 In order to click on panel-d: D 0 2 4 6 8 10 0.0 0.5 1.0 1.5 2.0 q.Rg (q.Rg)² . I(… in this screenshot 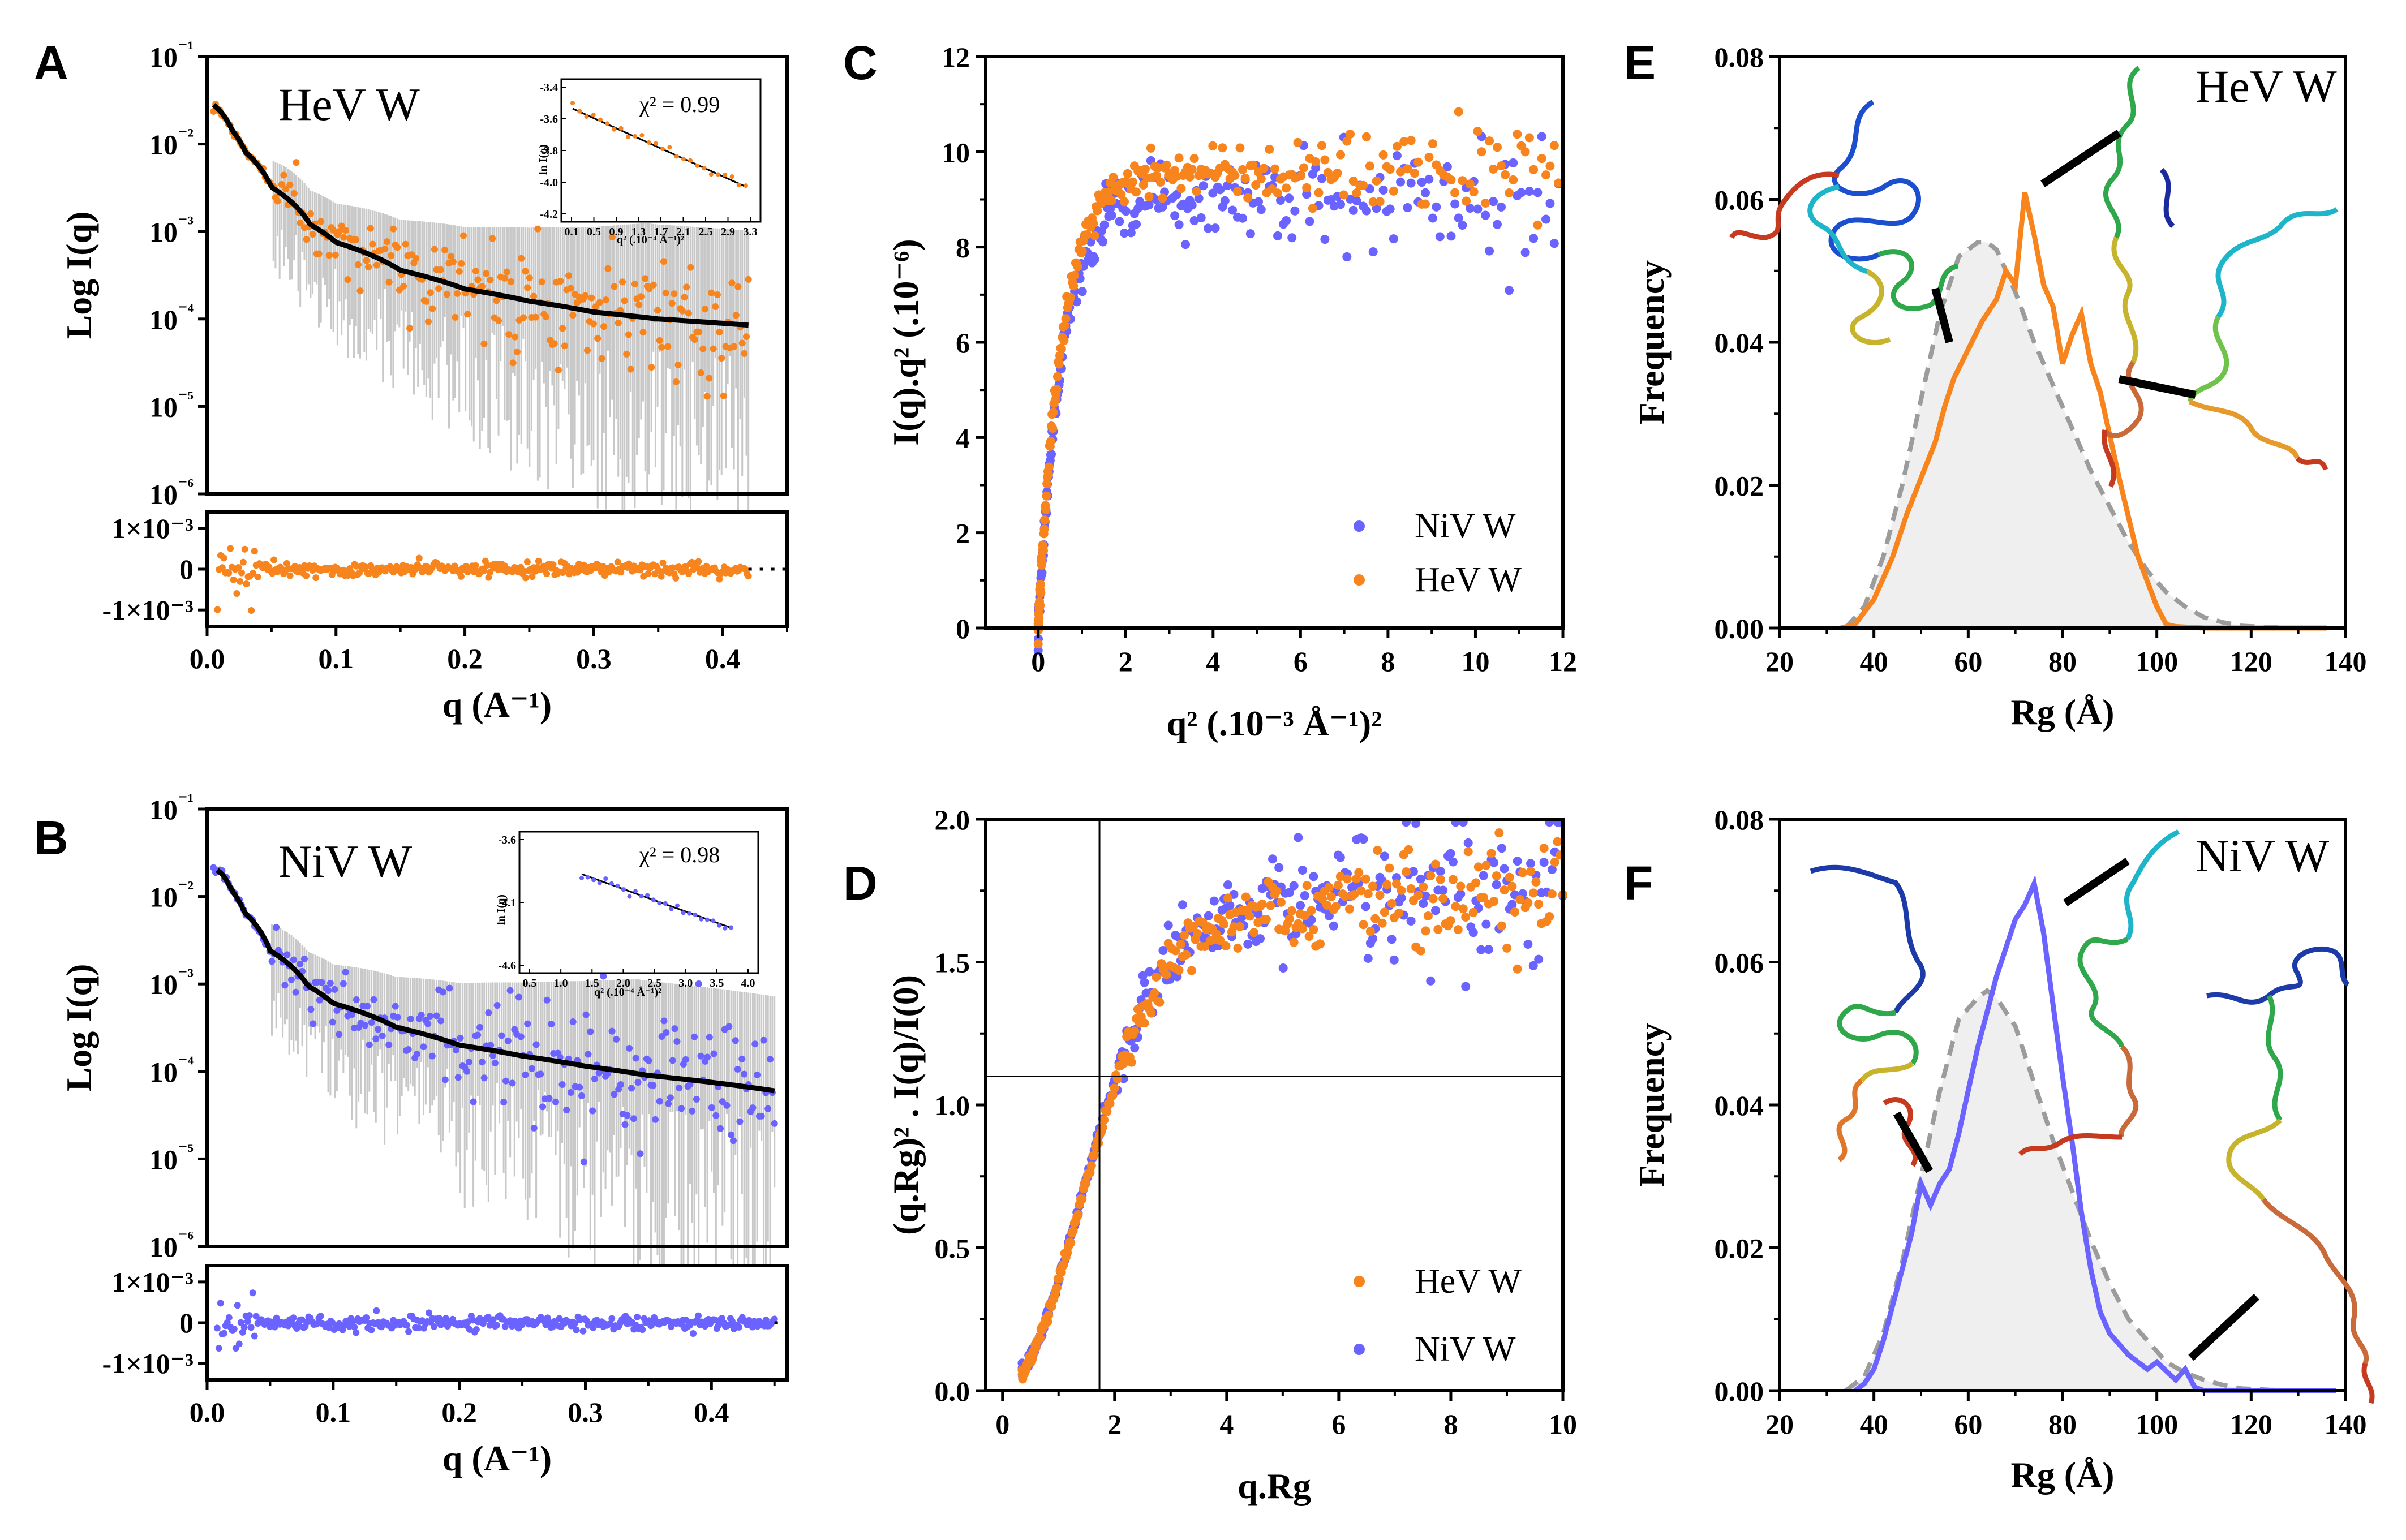, I will do `click(1210, 1155)`.